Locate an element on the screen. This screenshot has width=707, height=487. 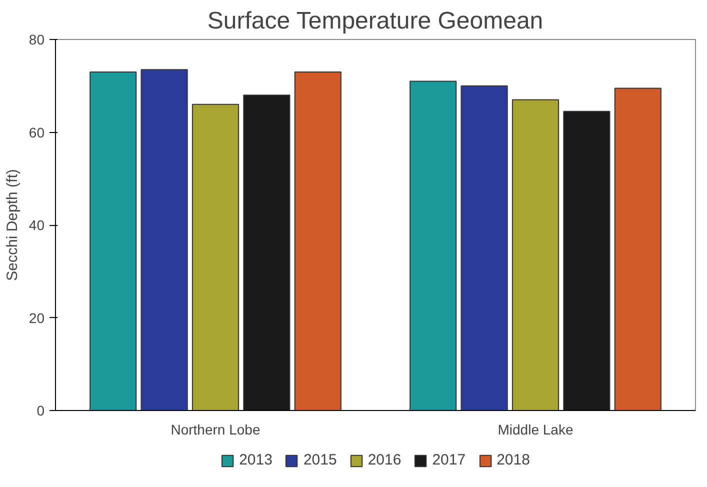
legend-label: 2015 is located at coordinates (320, 460).